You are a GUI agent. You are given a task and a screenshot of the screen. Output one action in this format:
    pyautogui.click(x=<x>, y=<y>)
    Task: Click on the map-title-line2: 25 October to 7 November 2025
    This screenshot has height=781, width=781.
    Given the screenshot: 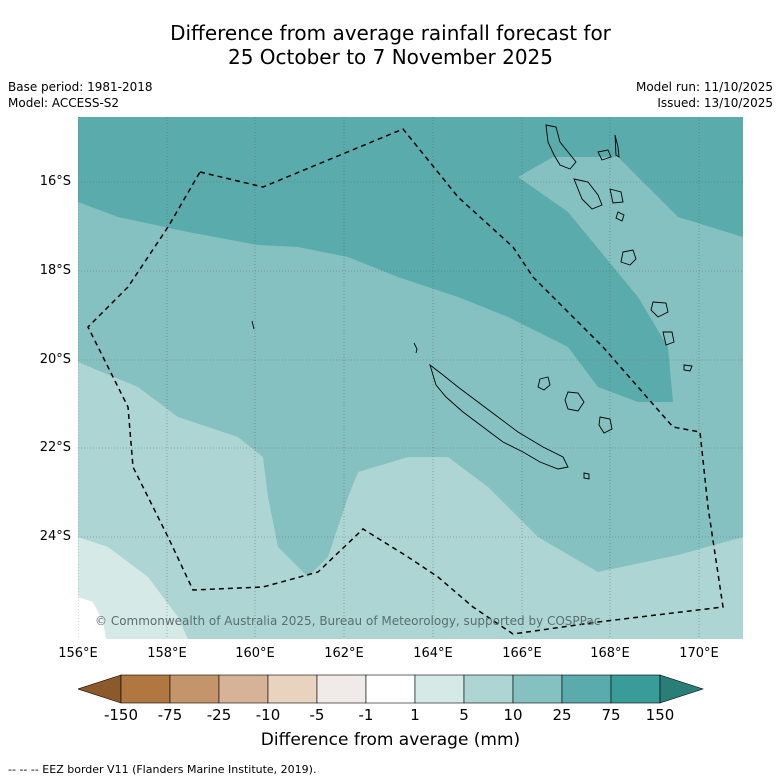 What is the action you would take?
    pyautogui.click(x=390, y=57)
    